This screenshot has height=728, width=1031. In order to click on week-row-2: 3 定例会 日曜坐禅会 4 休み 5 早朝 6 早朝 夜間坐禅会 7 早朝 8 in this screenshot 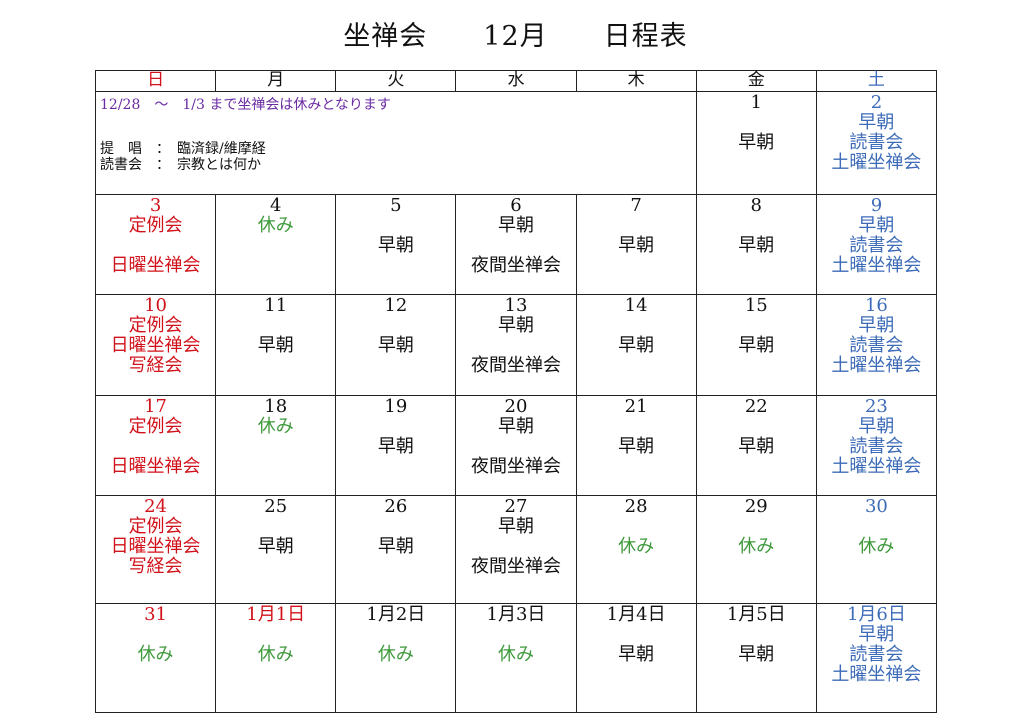, I will do `click(516, 244)`.